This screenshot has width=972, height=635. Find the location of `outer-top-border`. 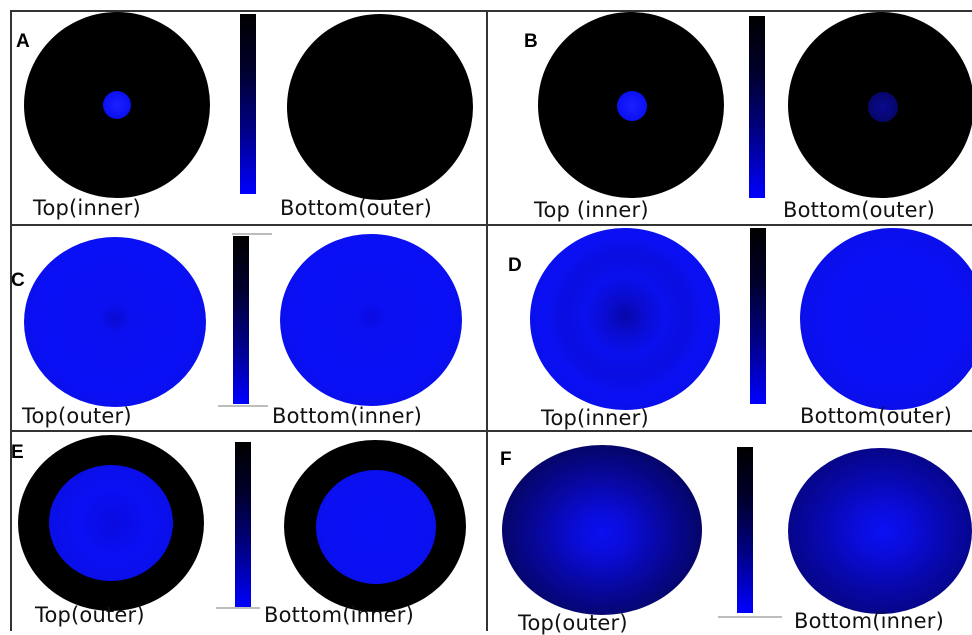

outer-top-border is located at coordinates (491, 11).